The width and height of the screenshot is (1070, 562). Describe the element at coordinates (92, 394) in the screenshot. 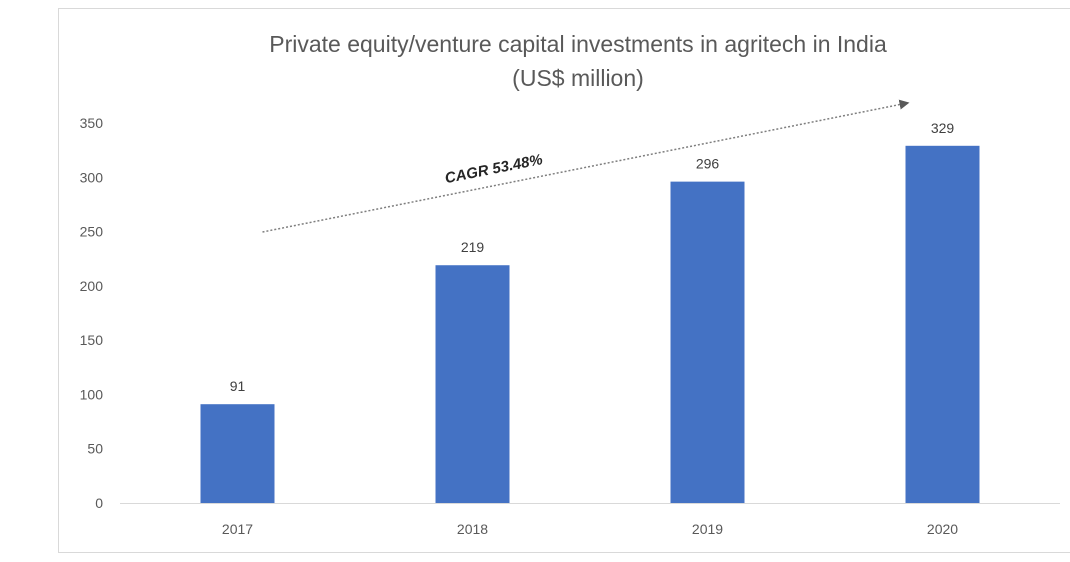

I see `y-tick-label: 100` at that location.